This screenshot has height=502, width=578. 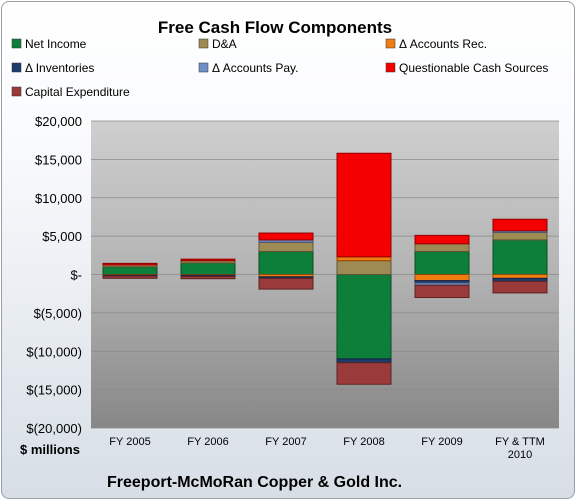 I want to click on y-tick-label: $-, so click(x=76, y=275).